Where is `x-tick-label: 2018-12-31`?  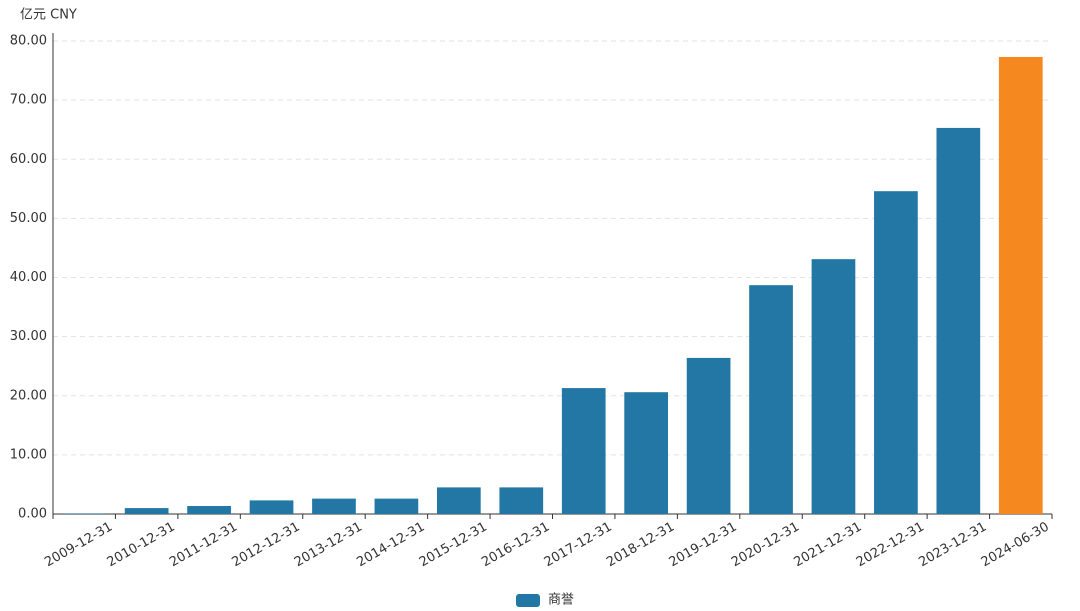 x-tick-label: 2018-12-31 is located at coordinates (640, 545).